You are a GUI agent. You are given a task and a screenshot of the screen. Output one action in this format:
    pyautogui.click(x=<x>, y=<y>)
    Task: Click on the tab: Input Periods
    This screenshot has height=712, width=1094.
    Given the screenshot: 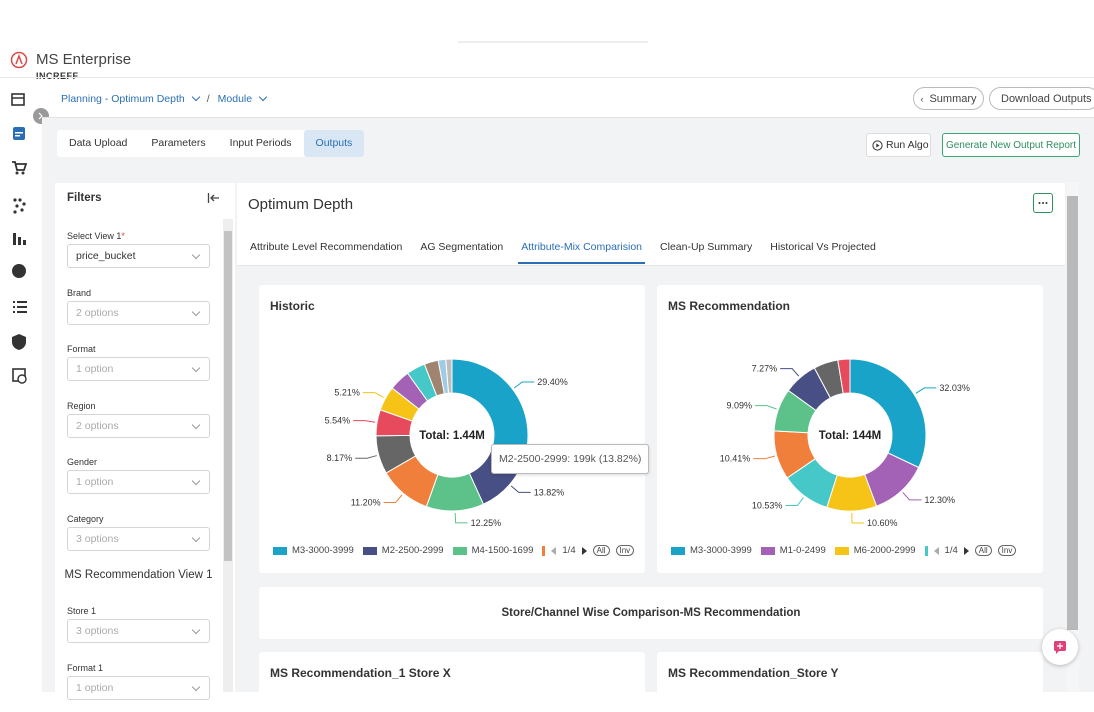 What is the action you would take?
    pyautogui.click(x=260, y=143)
    